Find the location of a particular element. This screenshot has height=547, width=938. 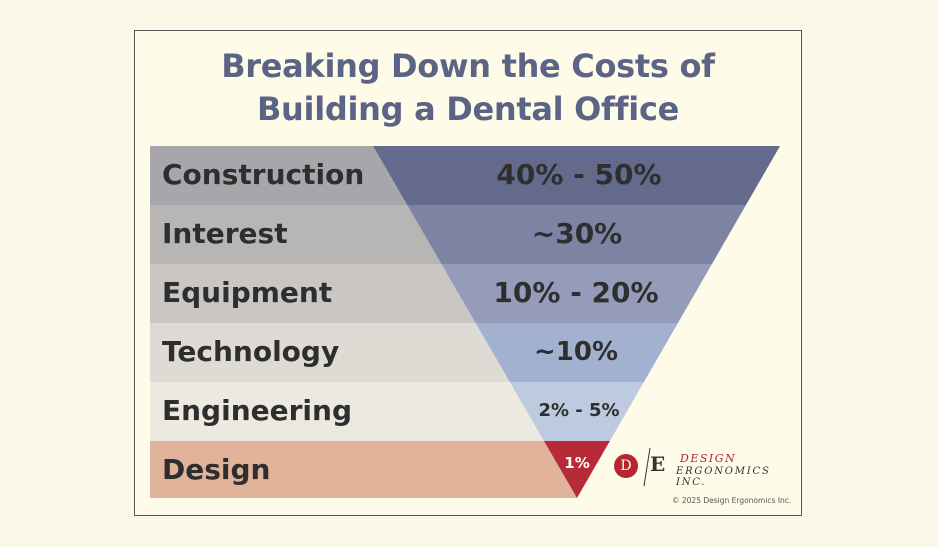

row-label-equipment: Equipment is located at coordinates (247, 292).